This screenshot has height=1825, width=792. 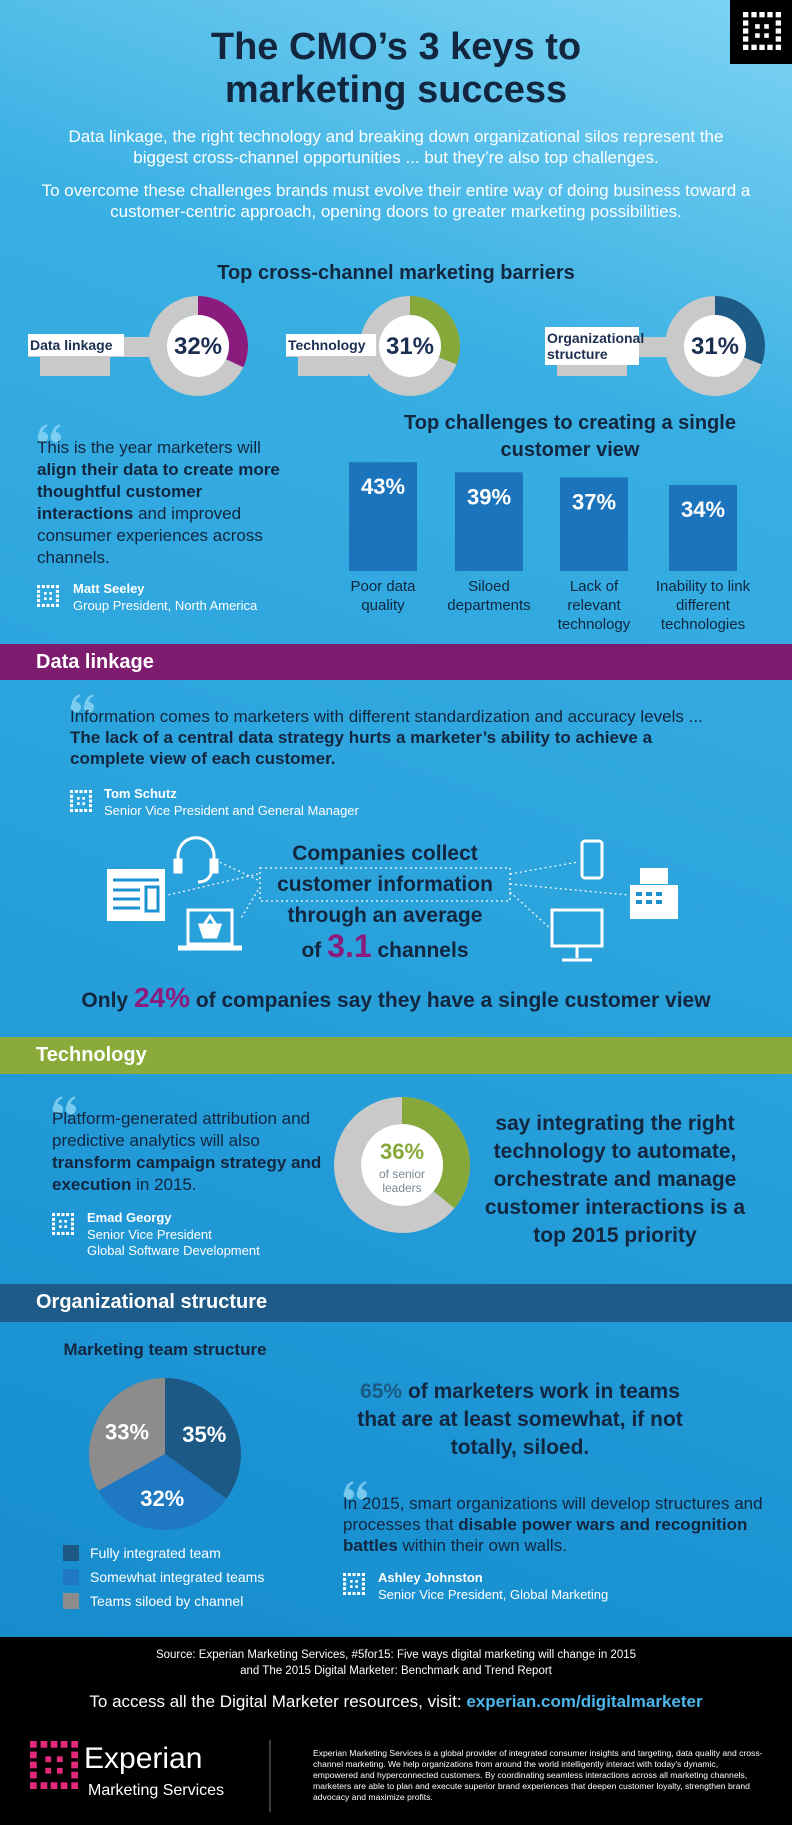 I want to click on channels-line: customer information, so click(x=385, y=884).